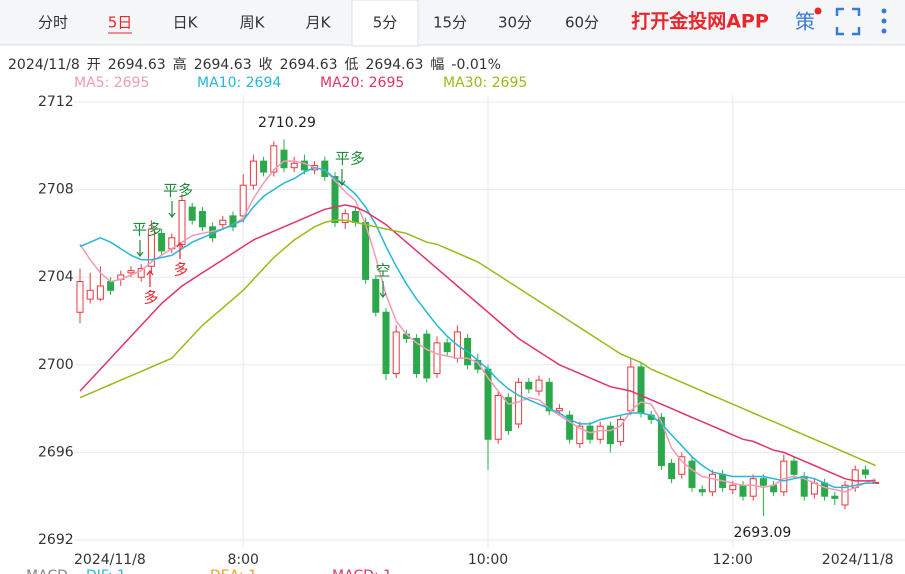 The image size is (905, 574). I want to click on y-tick-label: 2700, so click(56, 365).